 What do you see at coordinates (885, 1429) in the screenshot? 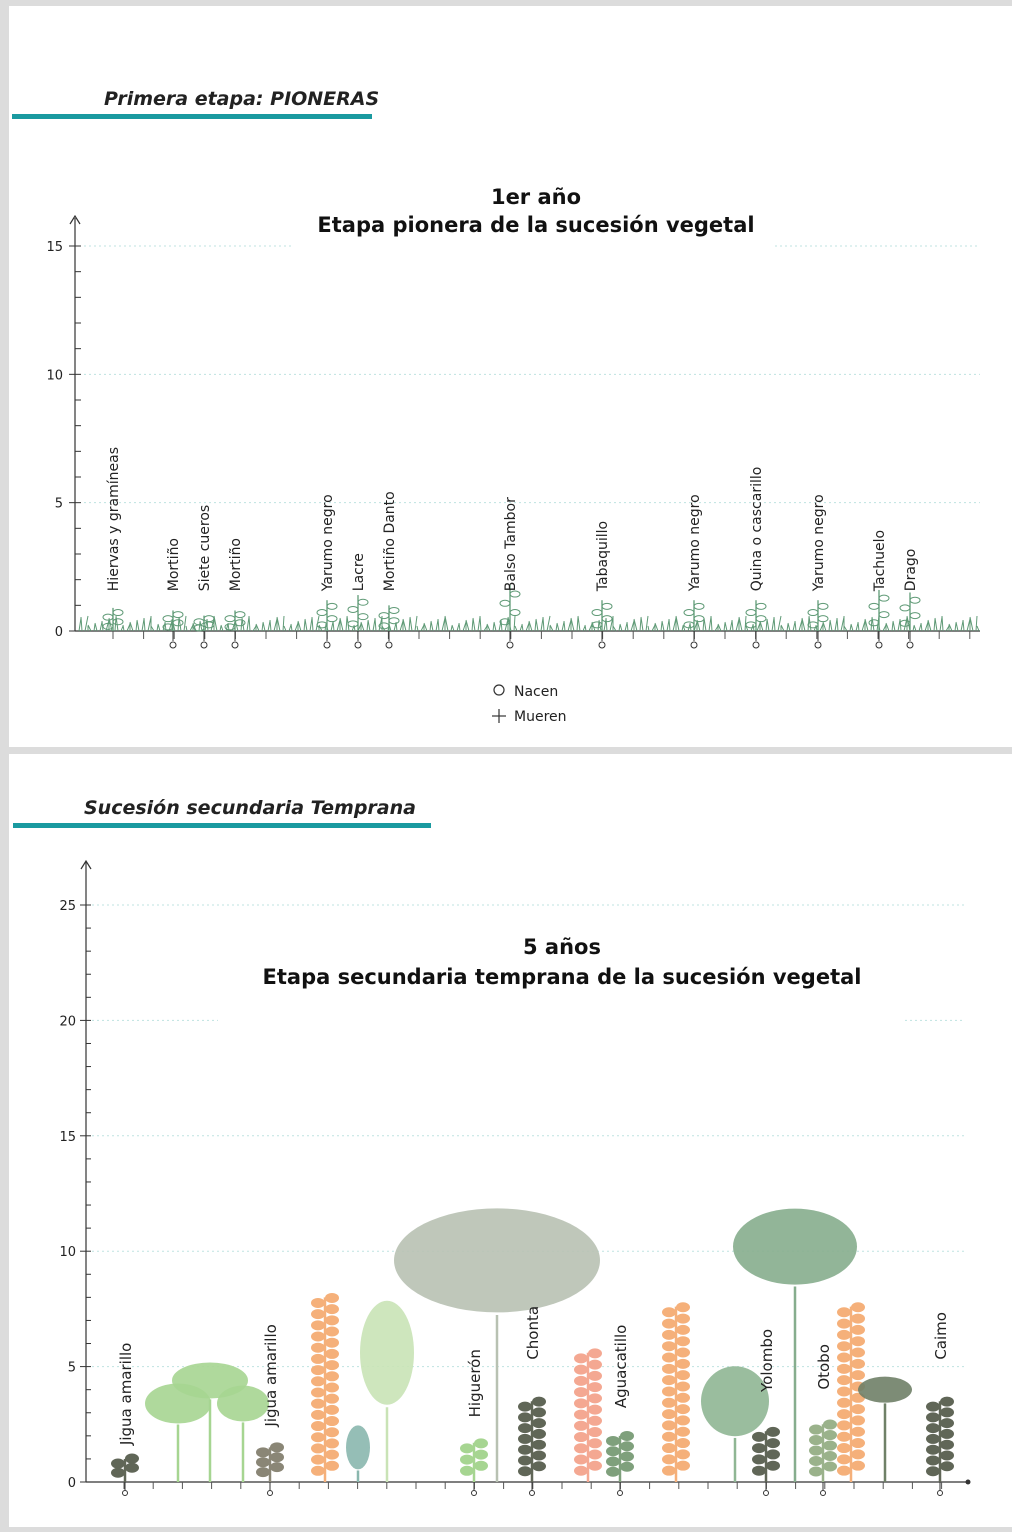
I see `tree-dark-crown` at bounding box center [885, 1429].